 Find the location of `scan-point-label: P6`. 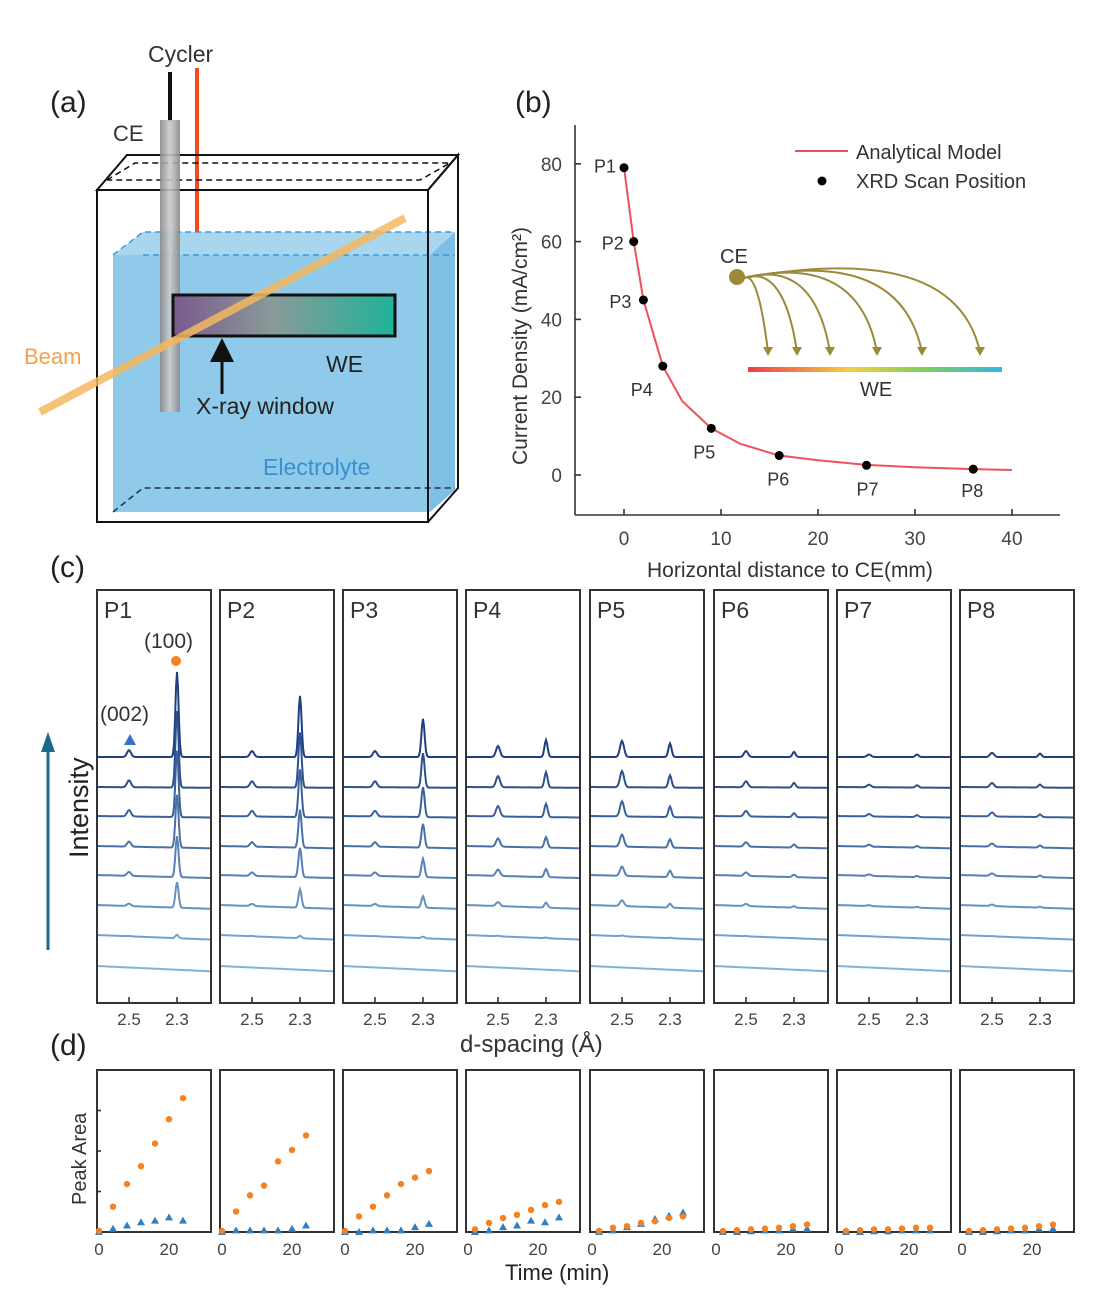

scan-point-label: P6 is located at coordinates (778, 480).